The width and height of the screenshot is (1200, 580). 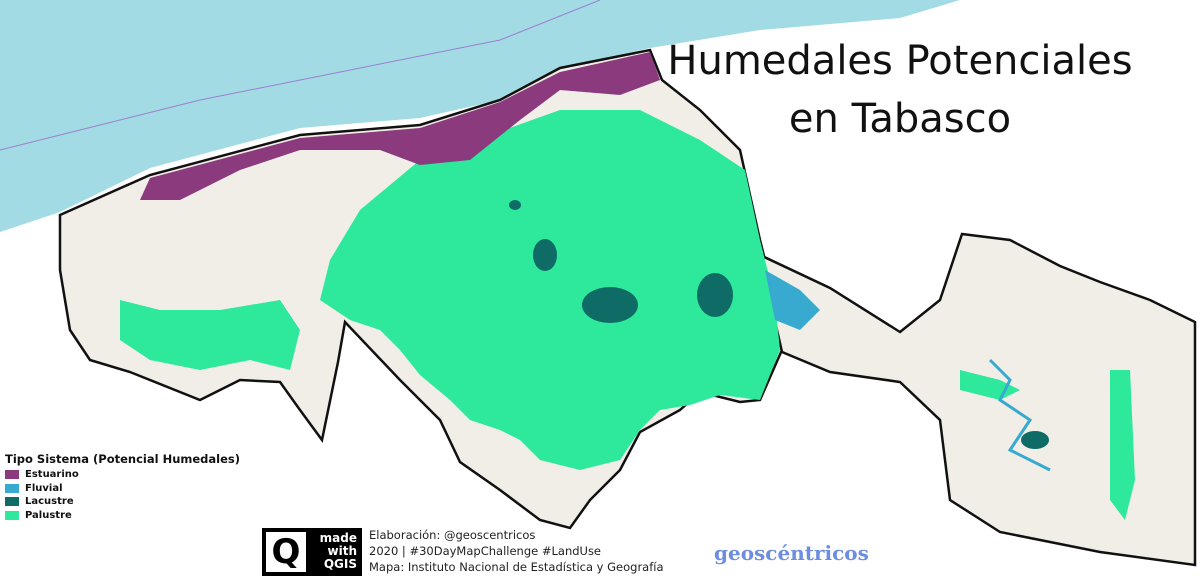 I want to click on credit-author: Elaboración: @geoscentricos, so click(x=452, y=535).